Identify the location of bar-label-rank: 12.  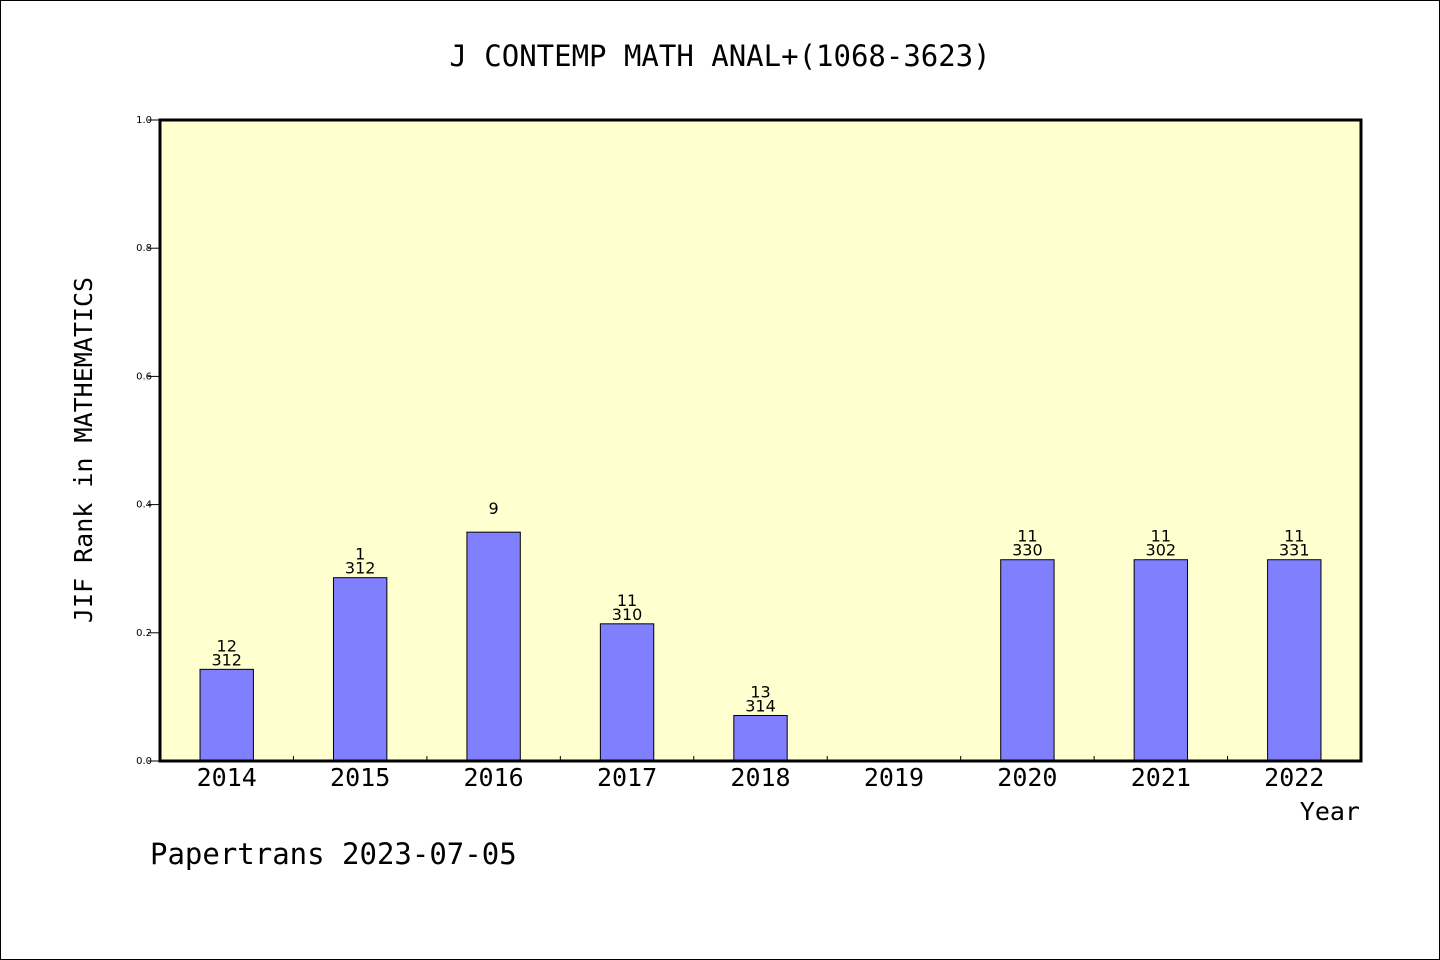
(227, 645).